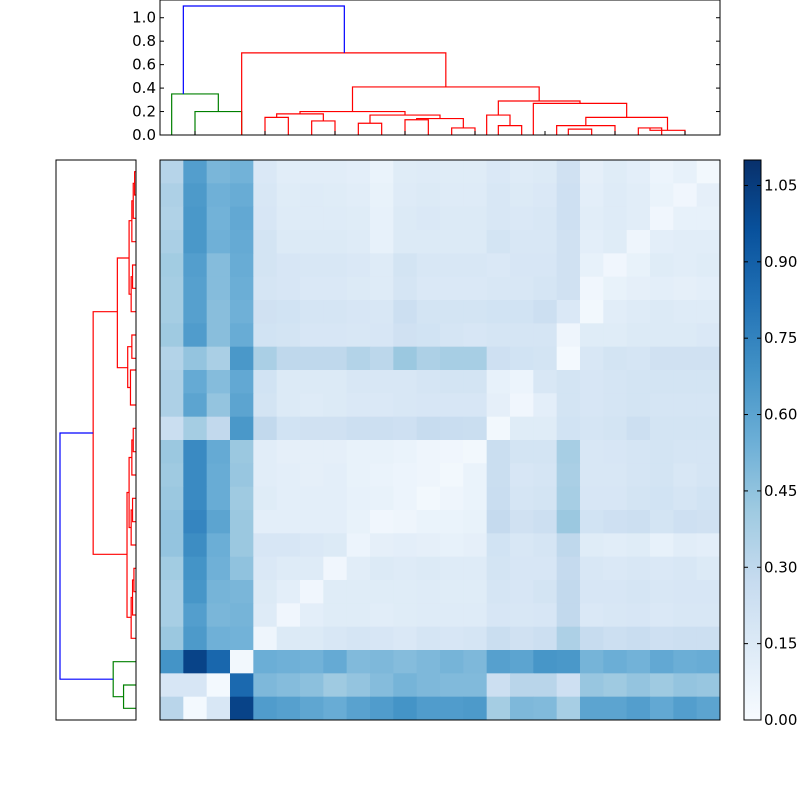  Describe the element at coordinates (123, 313) in the screenshot. I see `left-dendrogram-link` at that location.